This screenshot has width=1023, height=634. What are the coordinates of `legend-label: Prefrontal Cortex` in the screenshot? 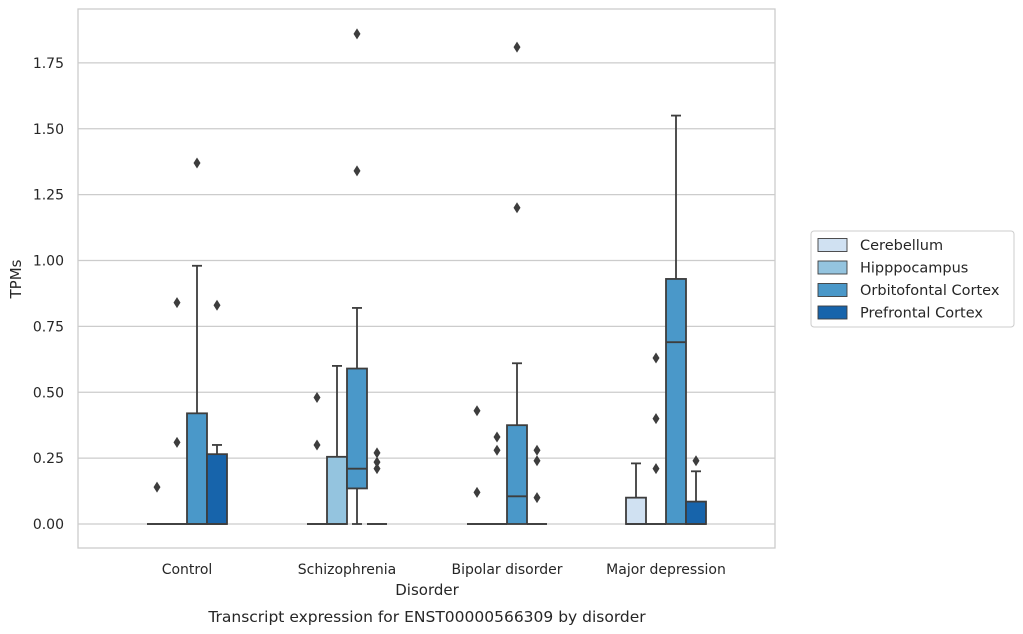 It's located at (921, 314).